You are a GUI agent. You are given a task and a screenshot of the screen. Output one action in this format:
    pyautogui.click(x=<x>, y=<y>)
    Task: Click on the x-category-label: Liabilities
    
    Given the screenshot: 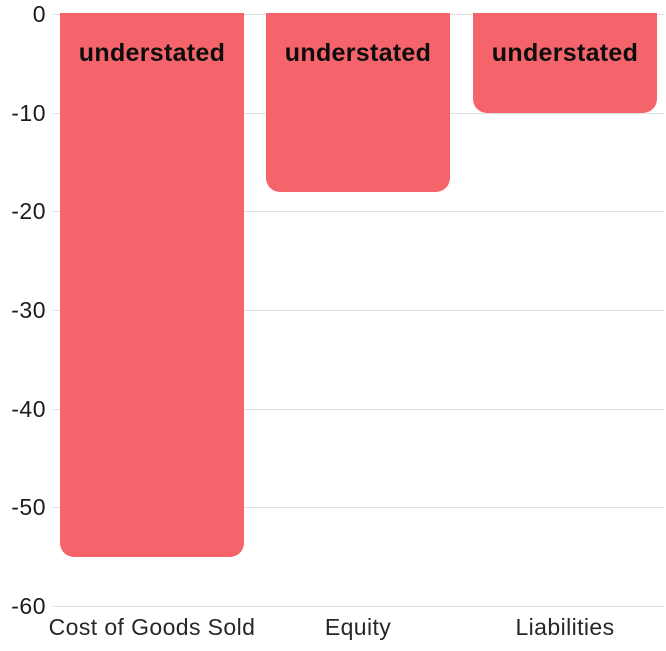 What is the action you would take?
    pyautogui.click(x=565, y=627)
    